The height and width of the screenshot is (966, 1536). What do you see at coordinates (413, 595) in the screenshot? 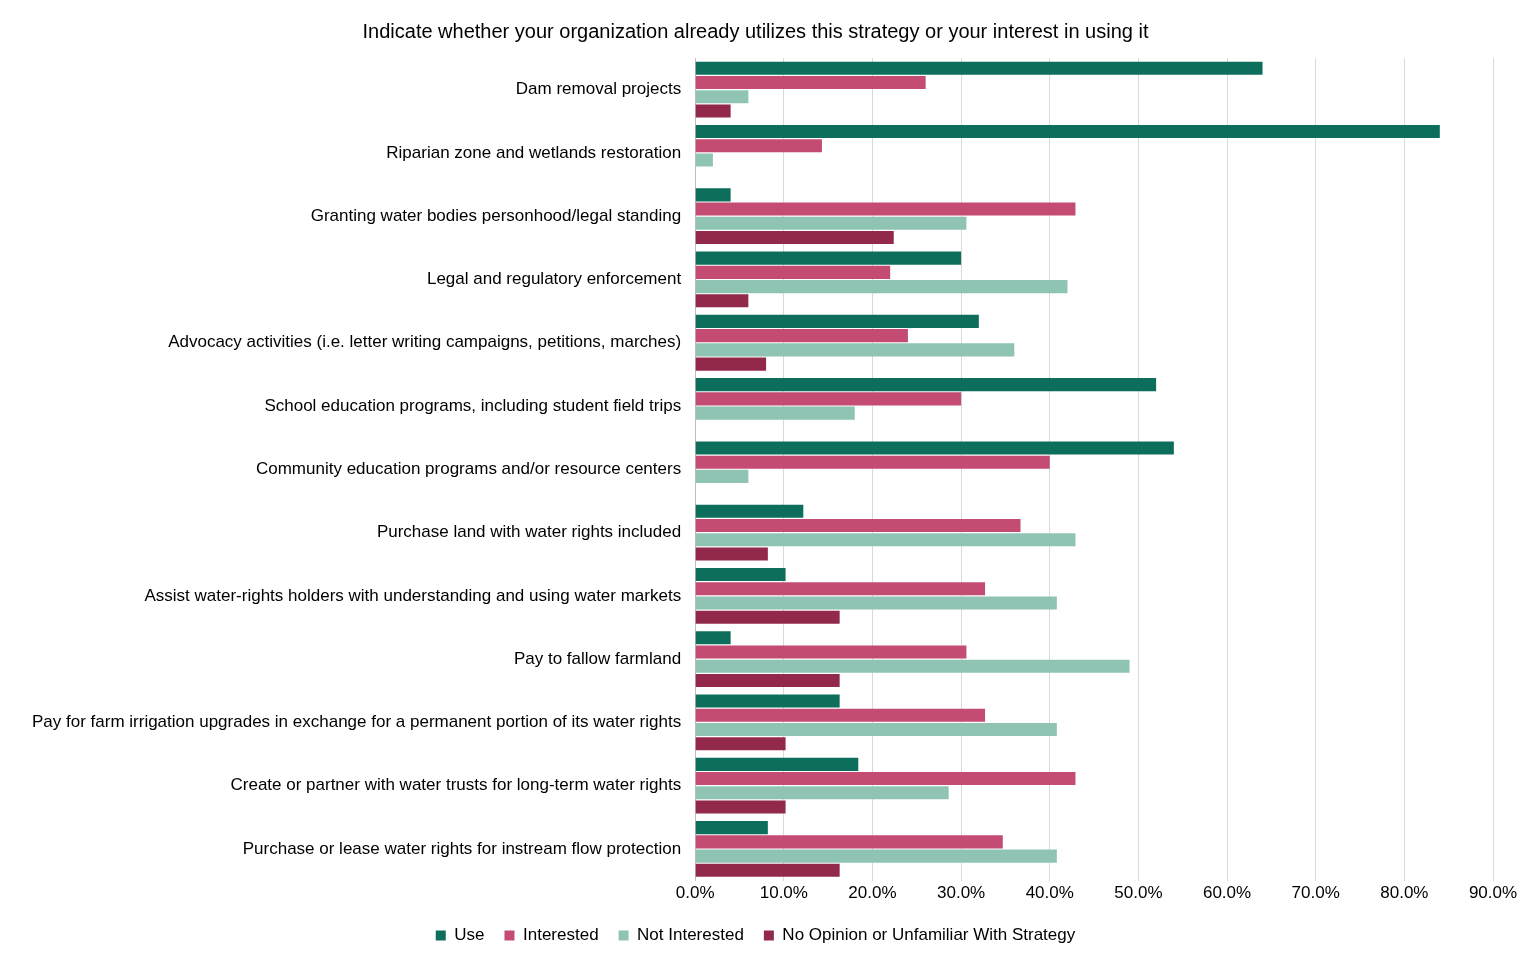
I see `y-tick-label: Assist water-rights holders with understanding and using water markets` at bounding box center [413, 595].